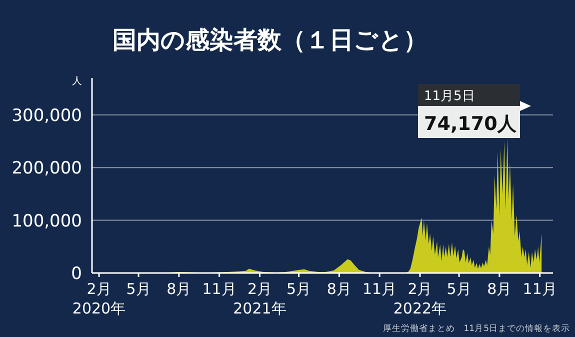 Image resolution: width=575 pixels, height=337 pixels. I want to click on x-tick-label: 11月, so click(539, 289).